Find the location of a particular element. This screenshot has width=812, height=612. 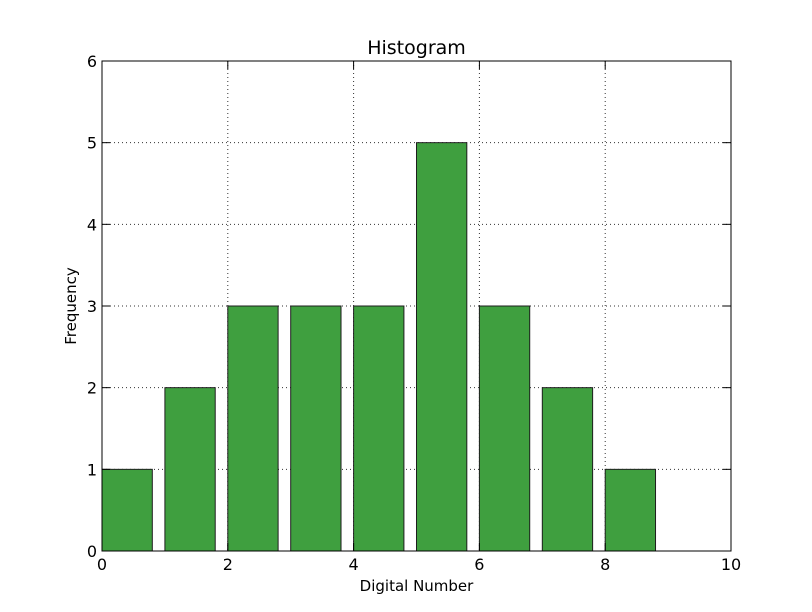

x-tick-label-5: 10 is located at coordinates (731, 564).